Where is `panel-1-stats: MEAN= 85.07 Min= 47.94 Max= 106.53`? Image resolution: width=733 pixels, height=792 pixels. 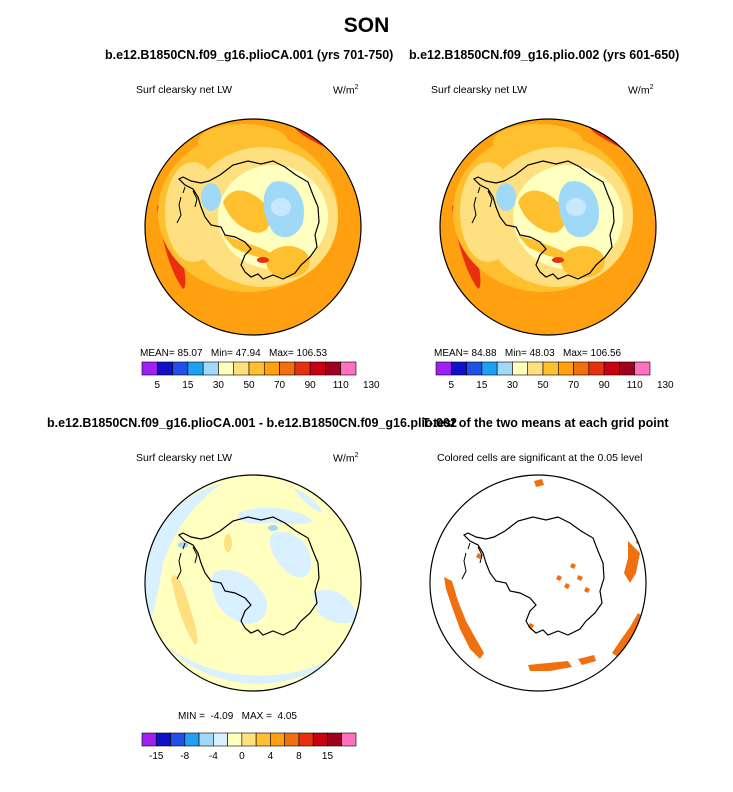
panel-1-stats: MEAN= 85.07 Min= 47.94 Max= 106.53 is located at coordinates (234, 353).